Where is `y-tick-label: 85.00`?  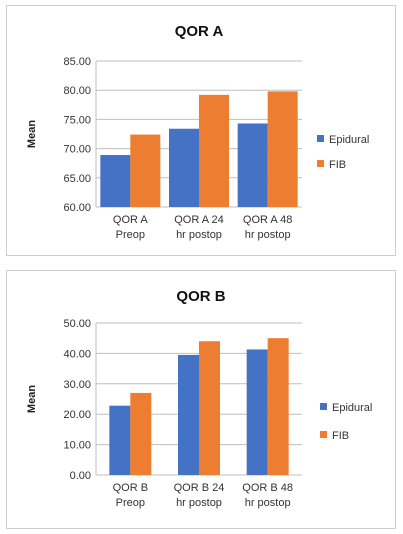 y-tick-label: 85.00 is located at coordinates (77, 62).